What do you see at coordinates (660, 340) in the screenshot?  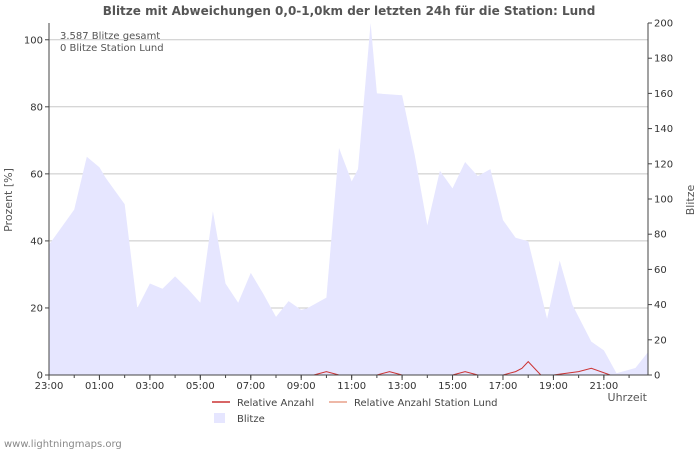 I see `right-tick-label-20: 20` at bounding box center [660, 340].